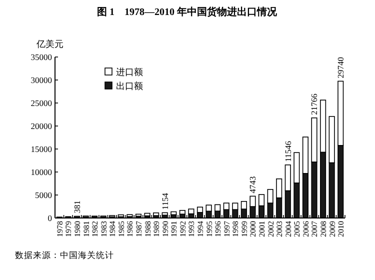 Image resolution: width=375 pixels, height=280 pixels. Describe the element at coordinates (69, 229) in the screenshot. I see `x-tick-label: 1979` at that location.